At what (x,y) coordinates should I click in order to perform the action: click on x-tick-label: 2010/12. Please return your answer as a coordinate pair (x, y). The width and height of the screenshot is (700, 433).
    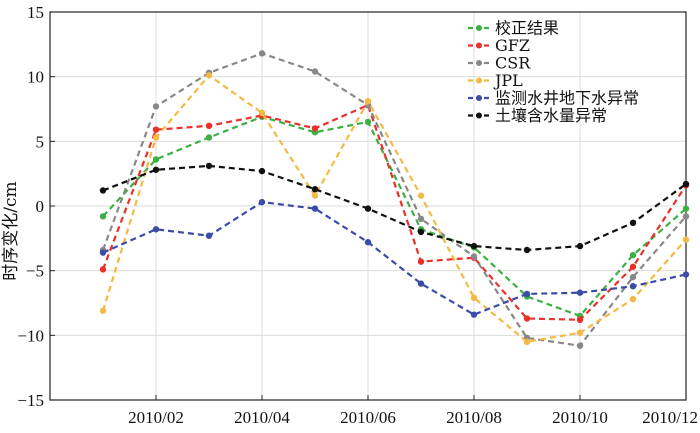
    Looking at the image, I should click on (670, 417).